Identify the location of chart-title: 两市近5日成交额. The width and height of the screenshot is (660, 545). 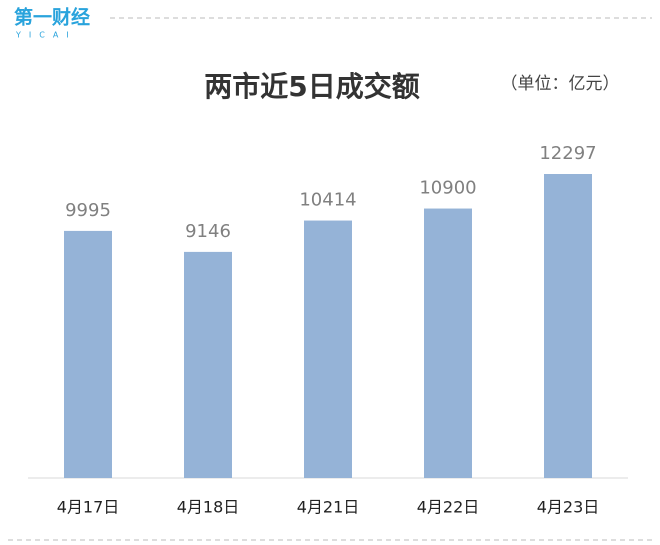
(311, 86).